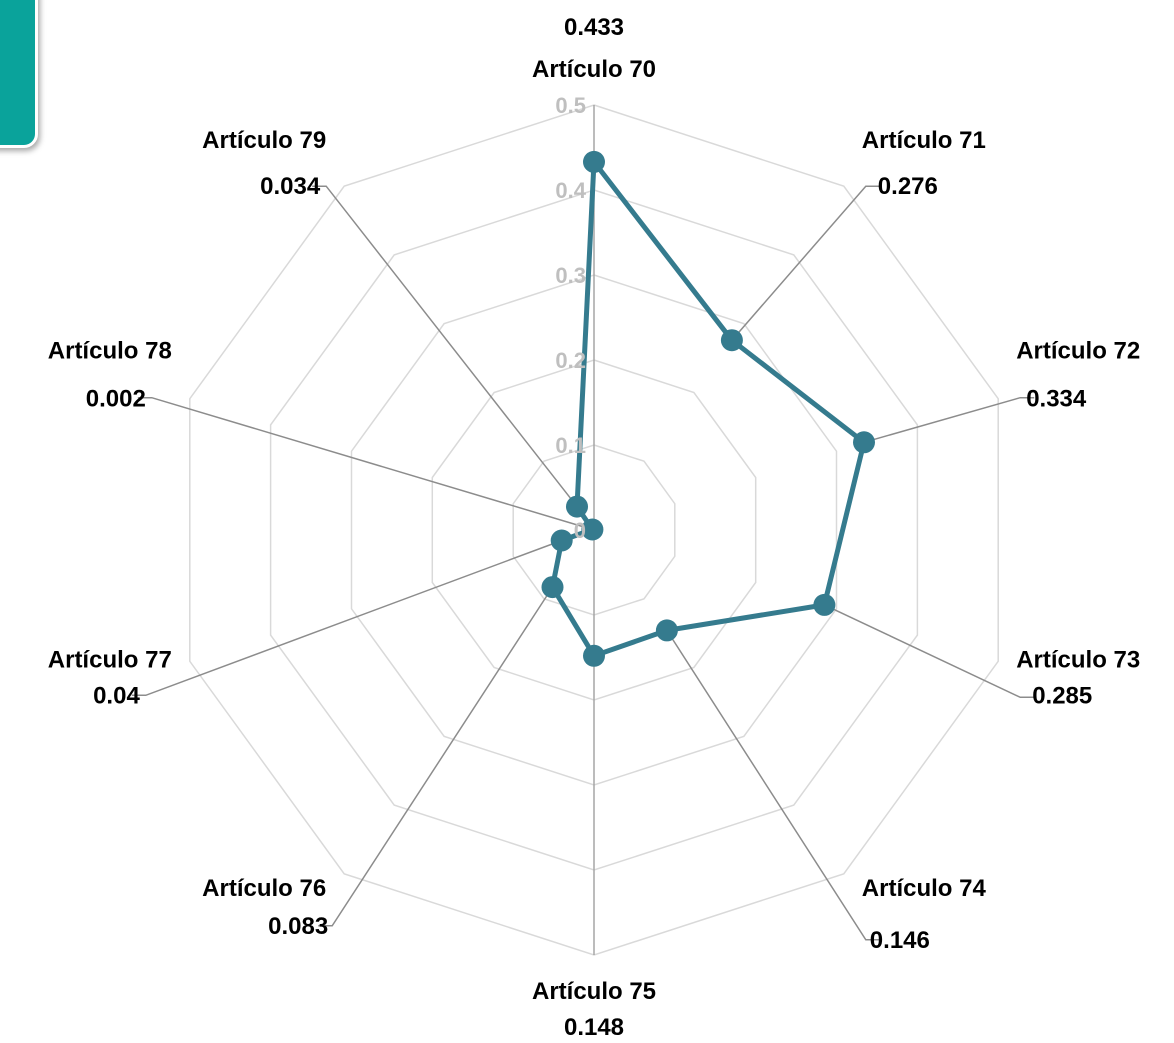  Describe the element at coordinates (570, 360) in the screenshot. I see `tick-label: 0.2` at that location.